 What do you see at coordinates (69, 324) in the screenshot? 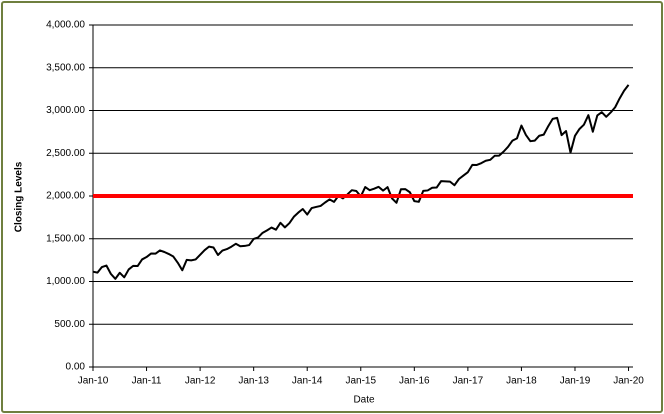
I see `y-tick-label: 500.00` at bounding box center [69, 324].